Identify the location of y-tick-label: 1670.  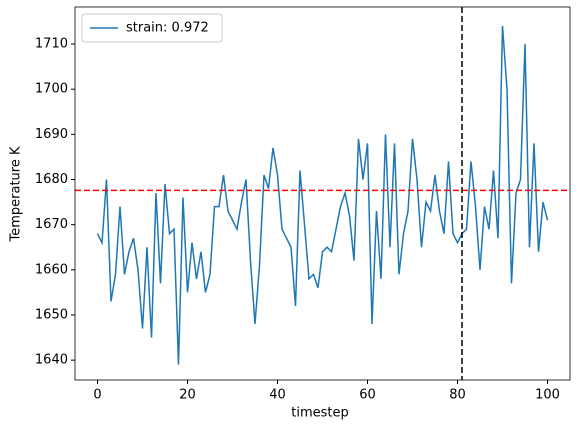
(51, 224).